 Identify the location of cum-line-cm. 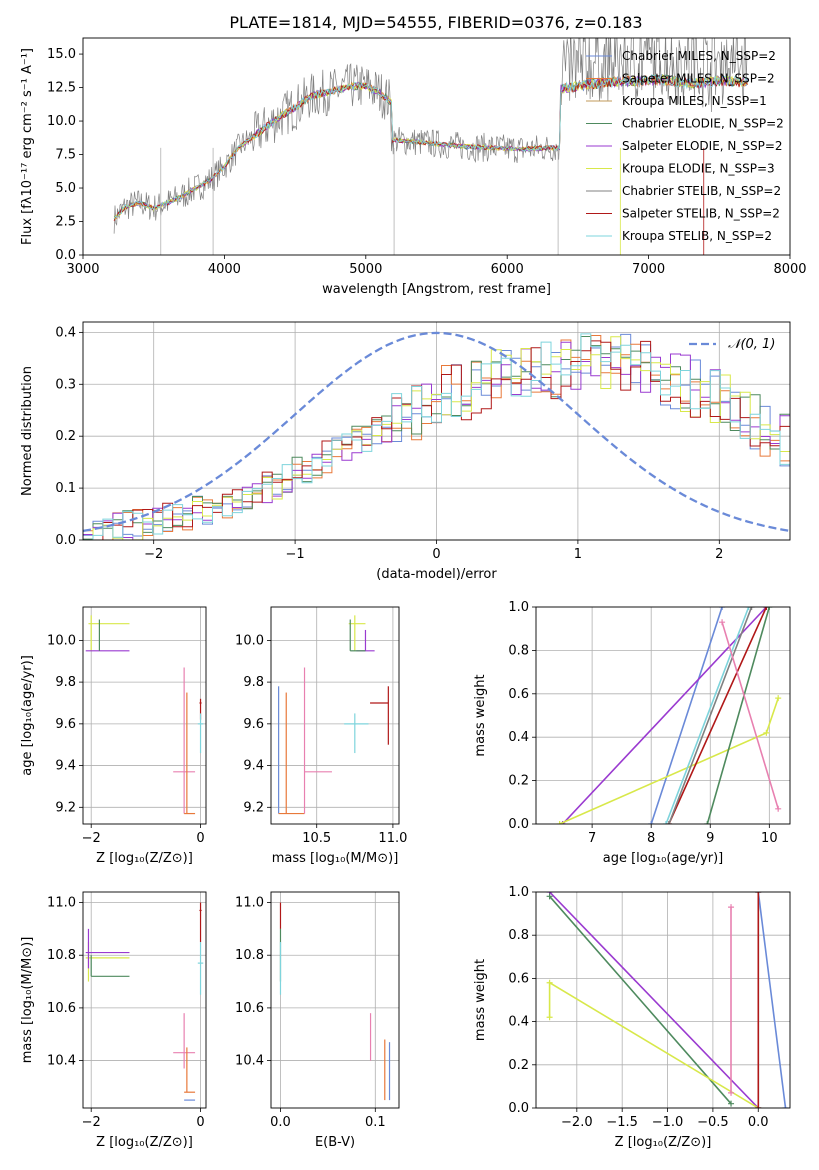
(686, 715).